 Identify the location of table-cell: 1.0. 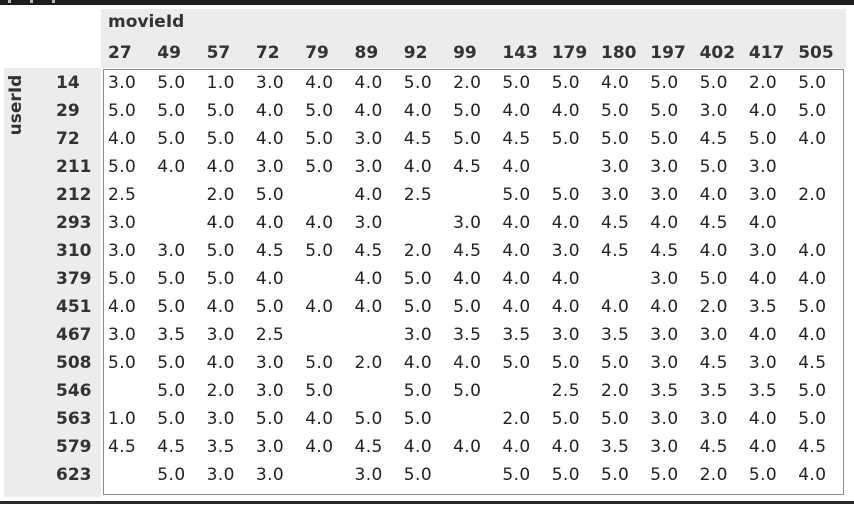
(220, 83).